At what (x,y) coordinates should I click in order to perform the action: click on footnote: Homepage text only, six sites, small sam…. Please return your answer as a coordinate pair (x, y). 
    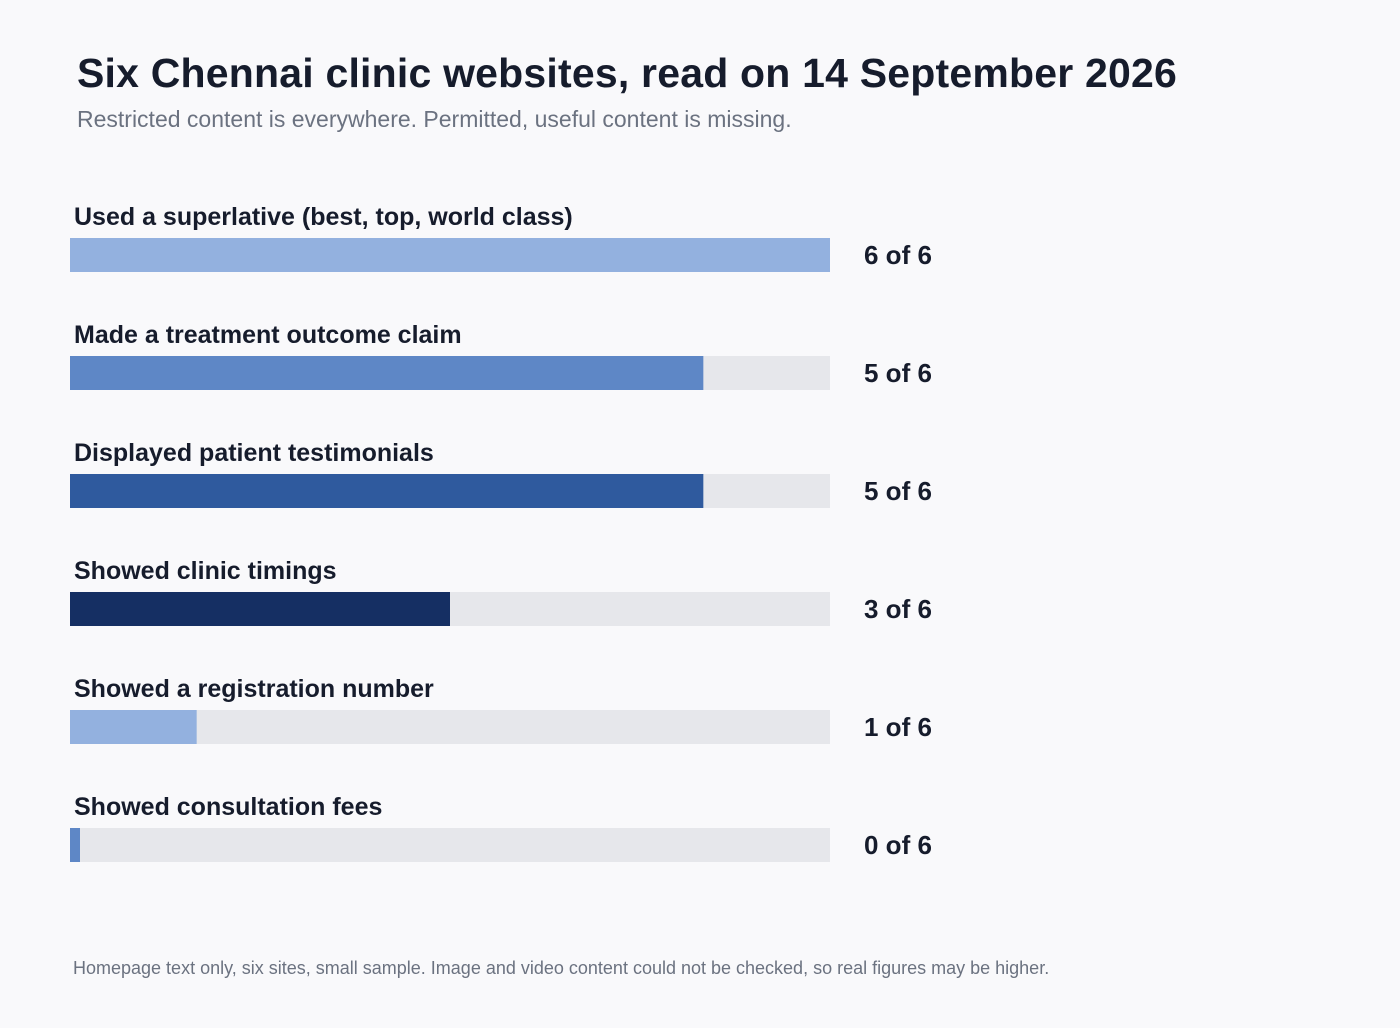
    Looking at the image, I should click on (561, 968).